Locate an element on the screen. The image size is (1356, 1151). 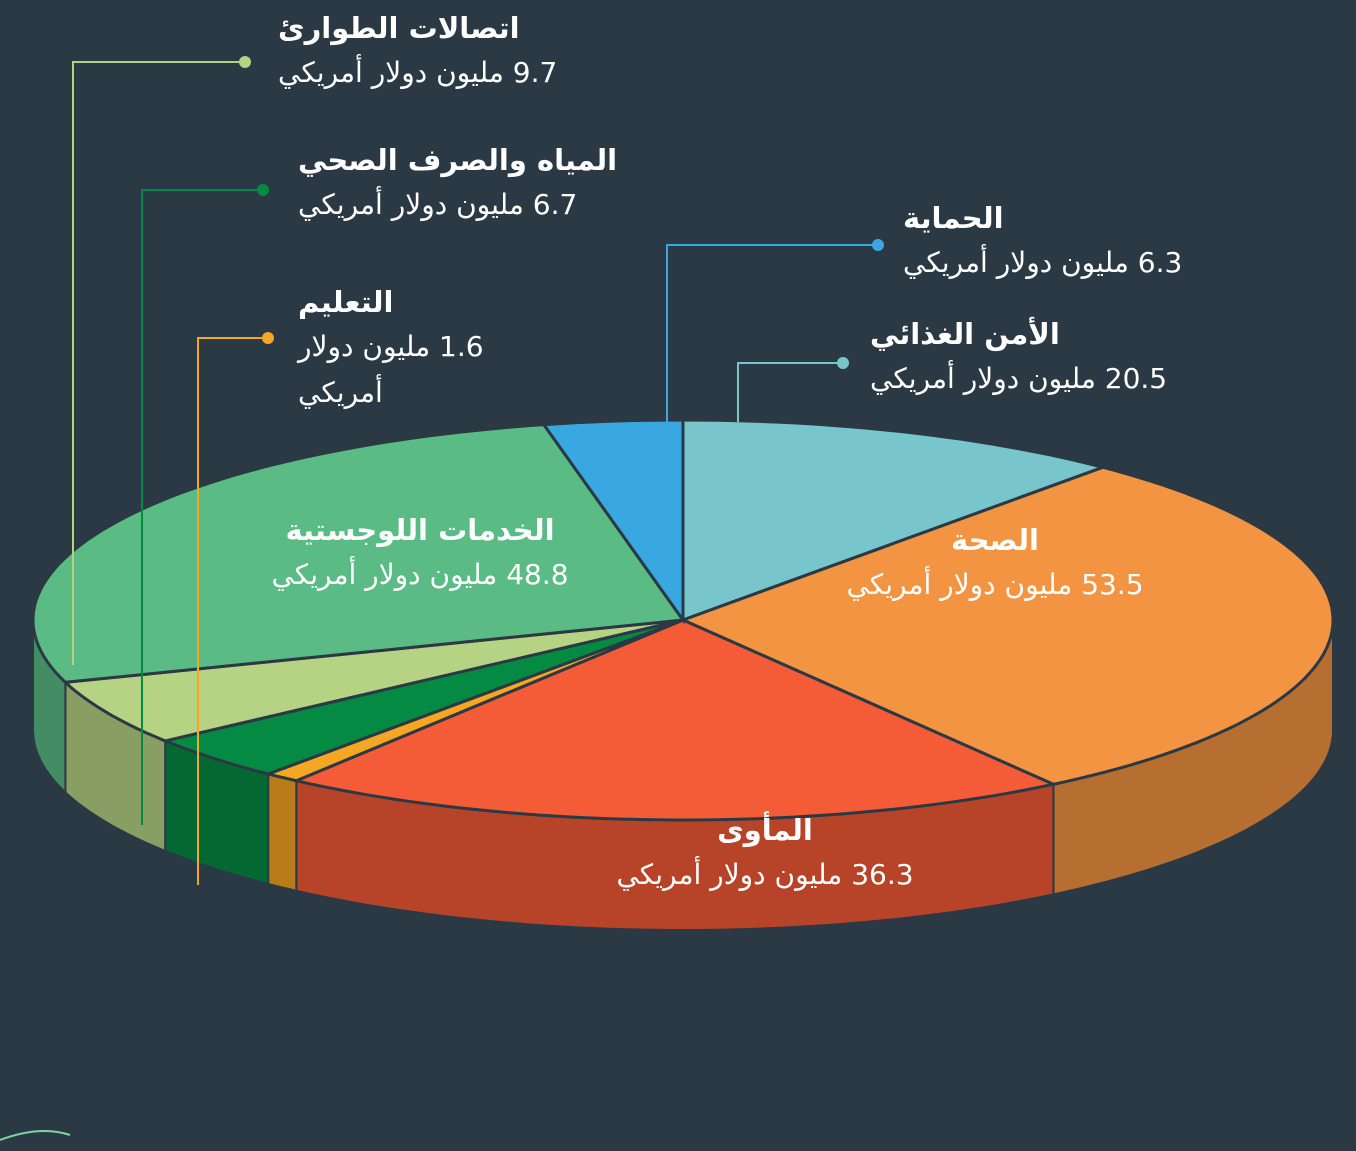
slice-label: المأوى 36.3 مليون دولار أمريكي is located at coordinates (765, 853).